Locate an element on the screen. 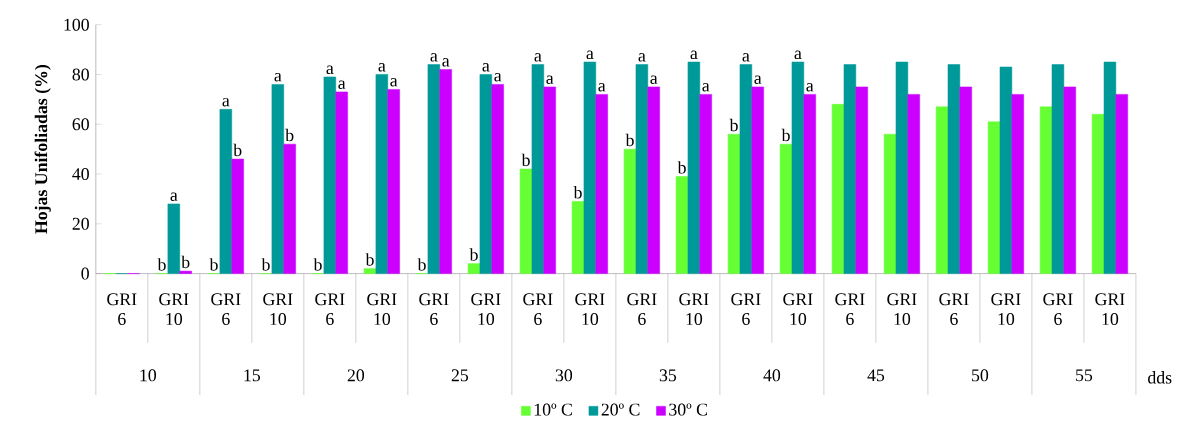 This screenshot has height=430, width=1178. text: 40 is located at coordinates (772, 375).